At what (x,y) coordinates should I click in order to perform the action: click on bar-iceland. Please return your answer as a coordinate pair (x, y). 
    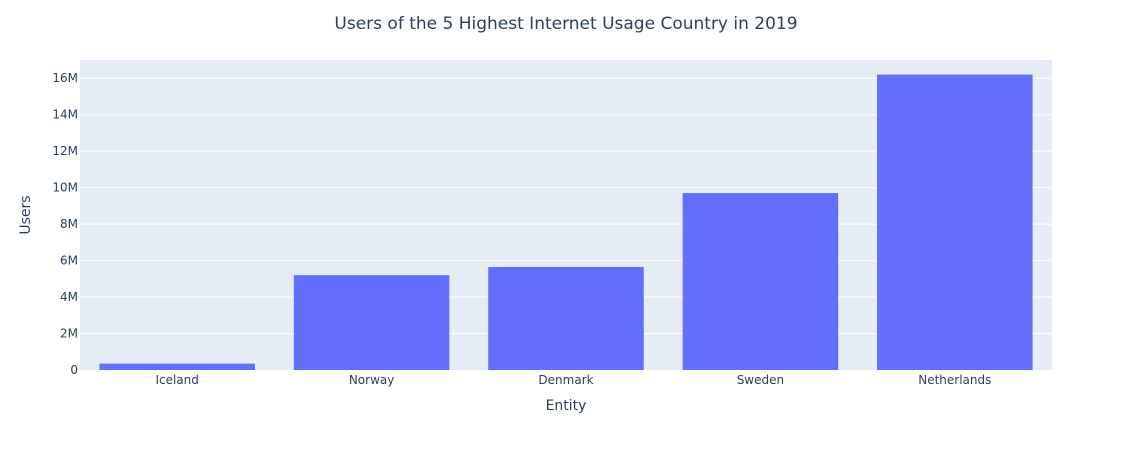
    Looking at the image, I should click on (177, 366).